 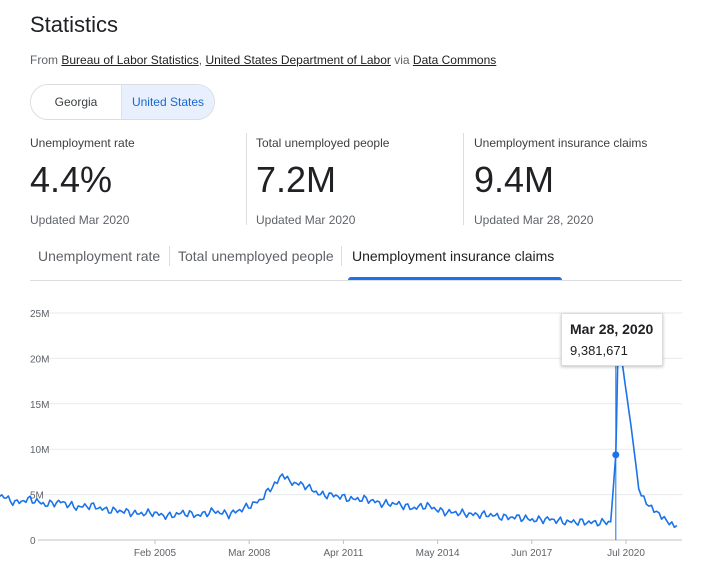 What do you see at coordinates (453, 256) in the screenshot?
I see `tab-insurance-claims-label: Unemployment insurance claims` at bounding box center [453, 256].